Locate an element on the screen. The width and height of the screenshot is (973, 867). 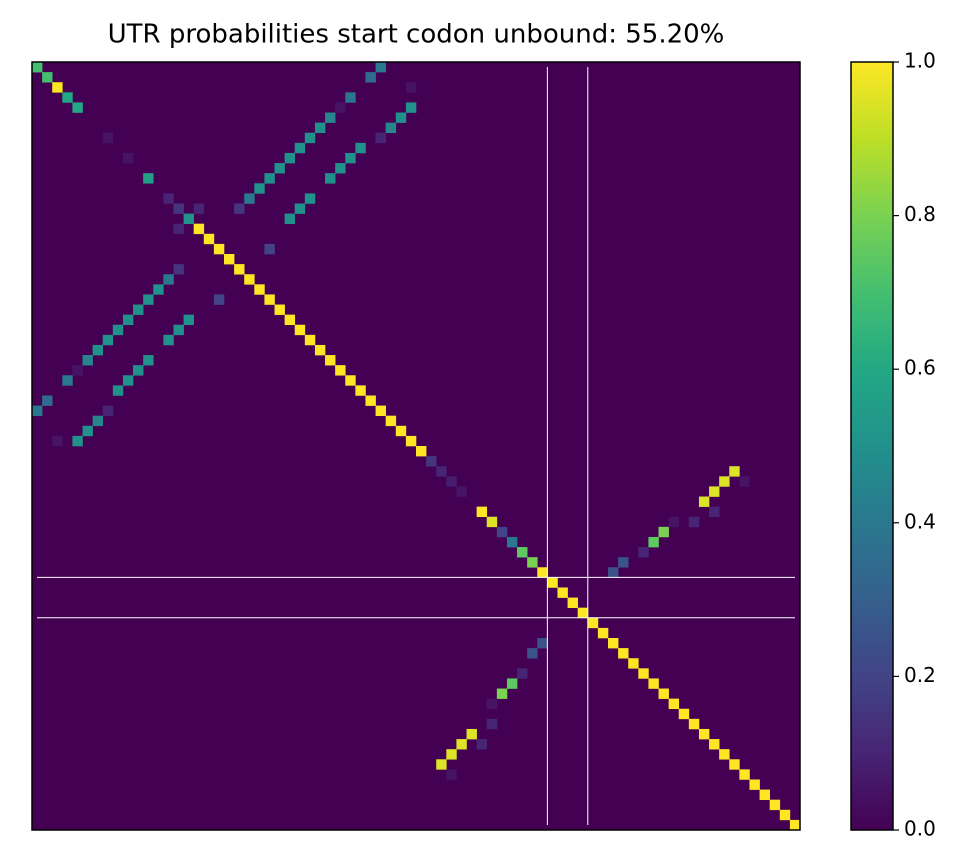
colorbar-tick-label: 0.6 is located at coordinates (920, 368).